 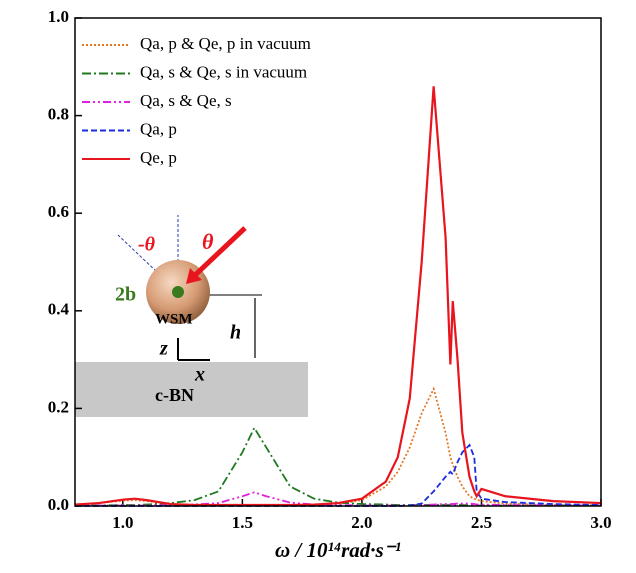 What do you see at coordinates (218, 253) in the screenshot?
I see `incident-arrow` at bounding box center [218, 253].